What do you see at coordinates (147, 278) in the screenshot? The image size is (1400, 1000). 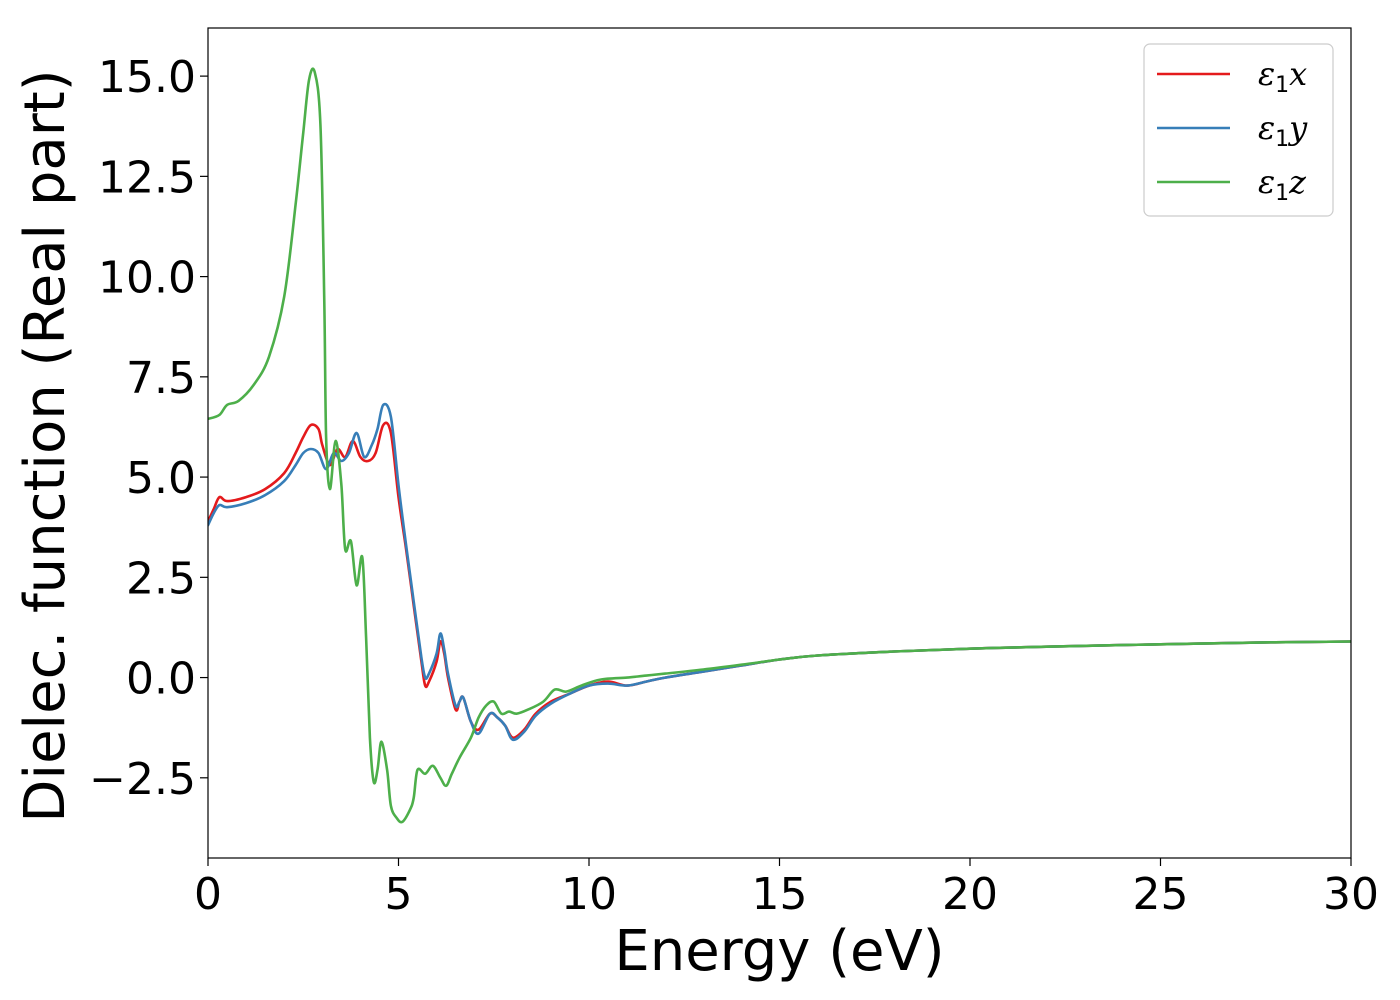 I see `y-tick-label: 10.0` at bounding box center [147, 278].